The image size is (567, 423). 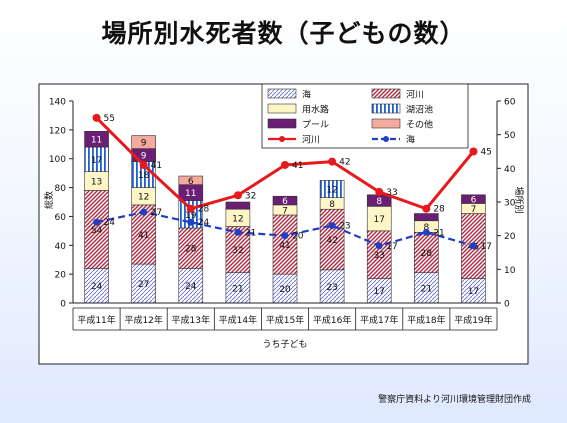 What do you see at coordinates (144, 144) in the screenshot?
I see `bar-value-label: 9` at bounding box center [144, 144].